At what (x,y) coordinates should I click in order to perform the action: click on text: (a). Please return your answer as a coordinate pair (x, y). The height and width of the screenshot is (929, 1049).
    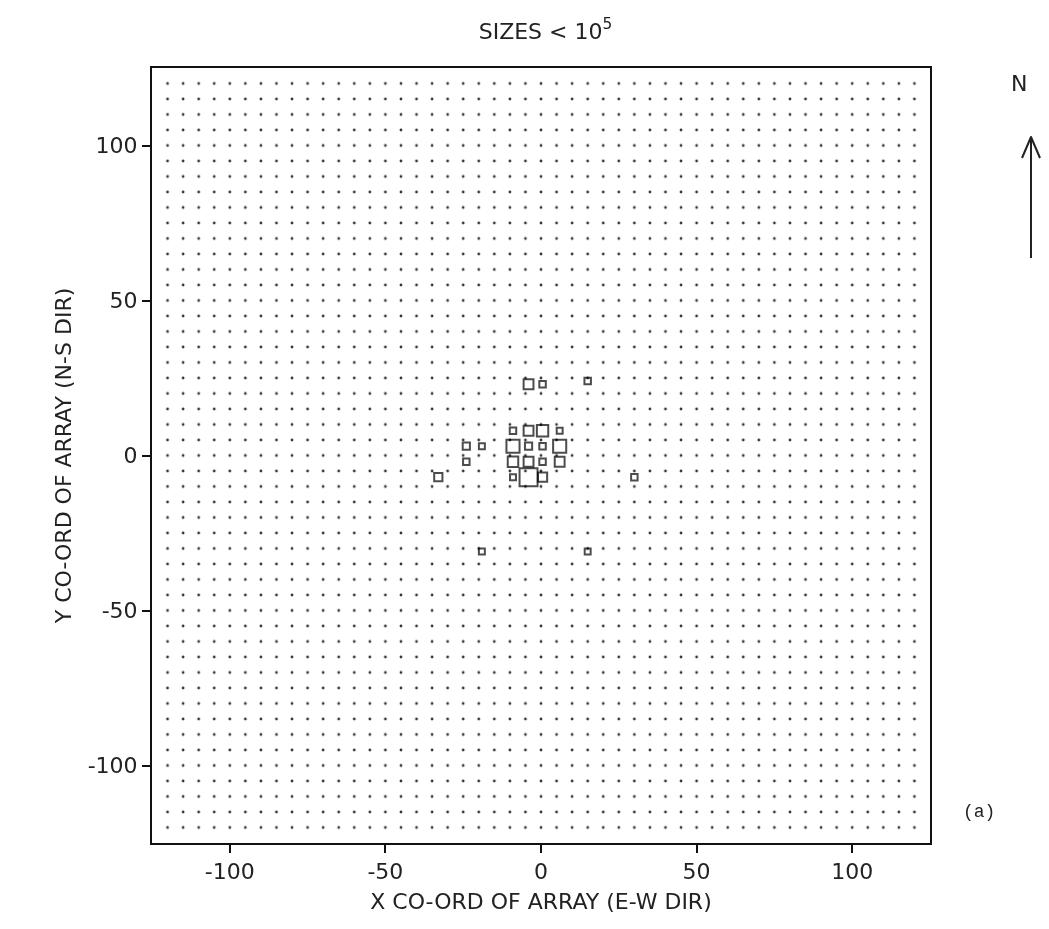
    Looking at the image, I should click on (979, 812).